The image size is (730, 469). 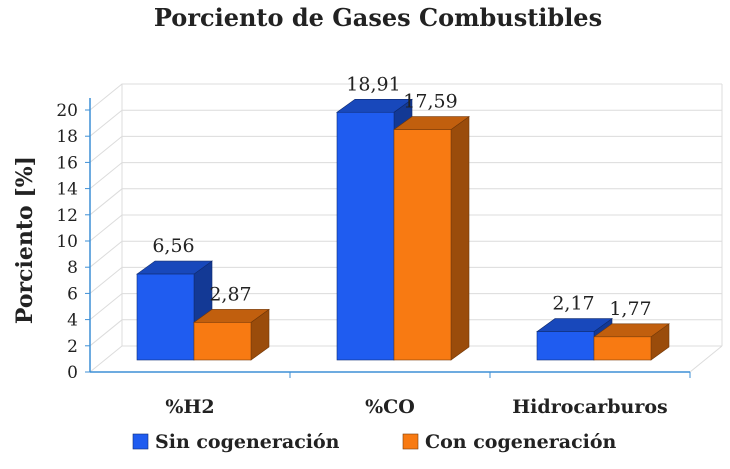 What do you see at coordinates (72, 321) in the screenshot?
I see `y-tick-label: 4` at bounding box center [72, 321].